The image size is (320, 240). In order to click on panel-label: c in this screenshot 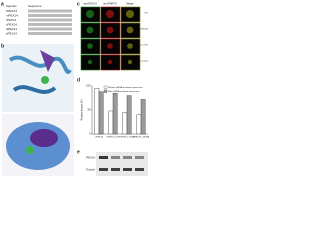, I will do `click(78, 4)`.